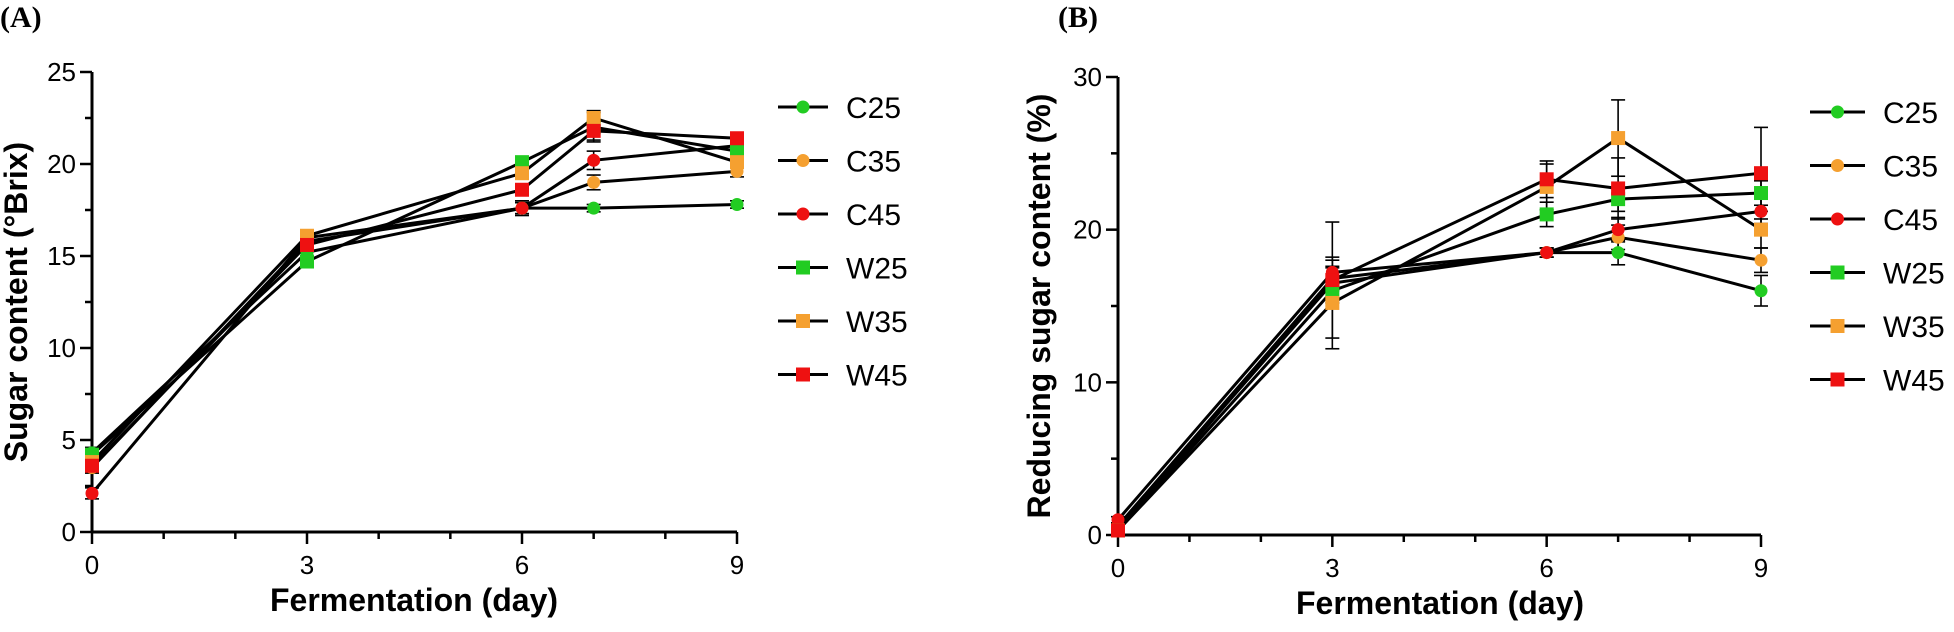  Describe the element at coordinates (21, 17) in the screenshot. I see `panel-label: (A)` at that location.